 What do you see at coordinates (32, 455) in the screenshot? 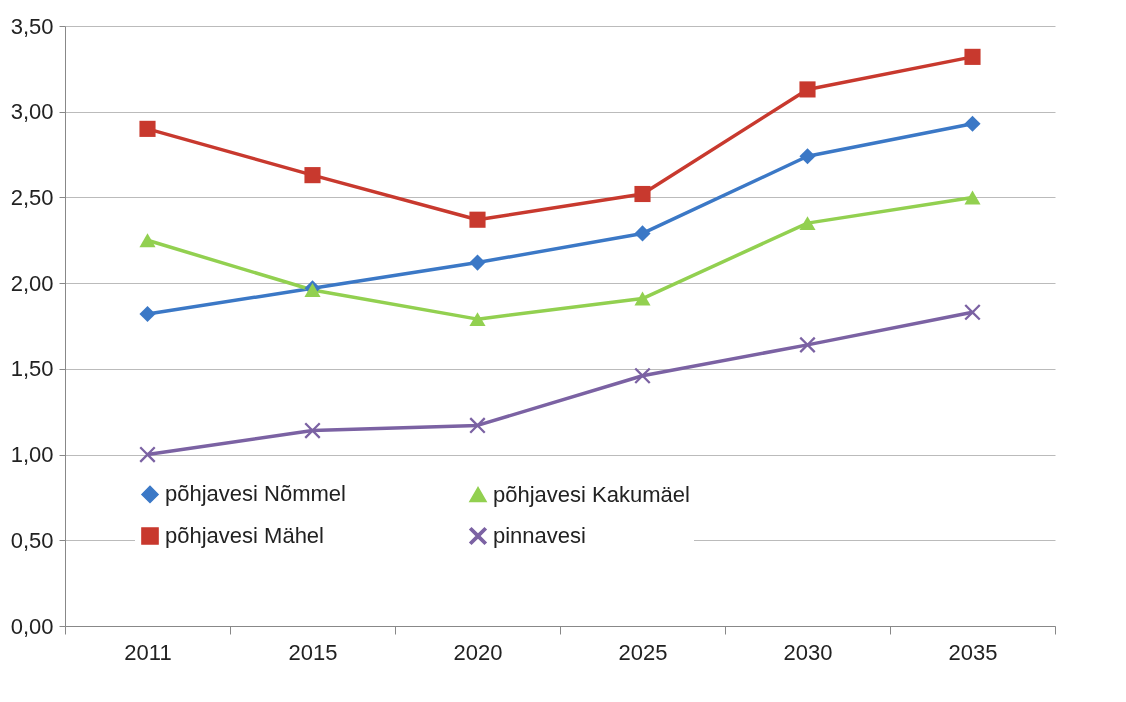
I see `y-tick-label: 1,00` at bounding box center [32, 455].